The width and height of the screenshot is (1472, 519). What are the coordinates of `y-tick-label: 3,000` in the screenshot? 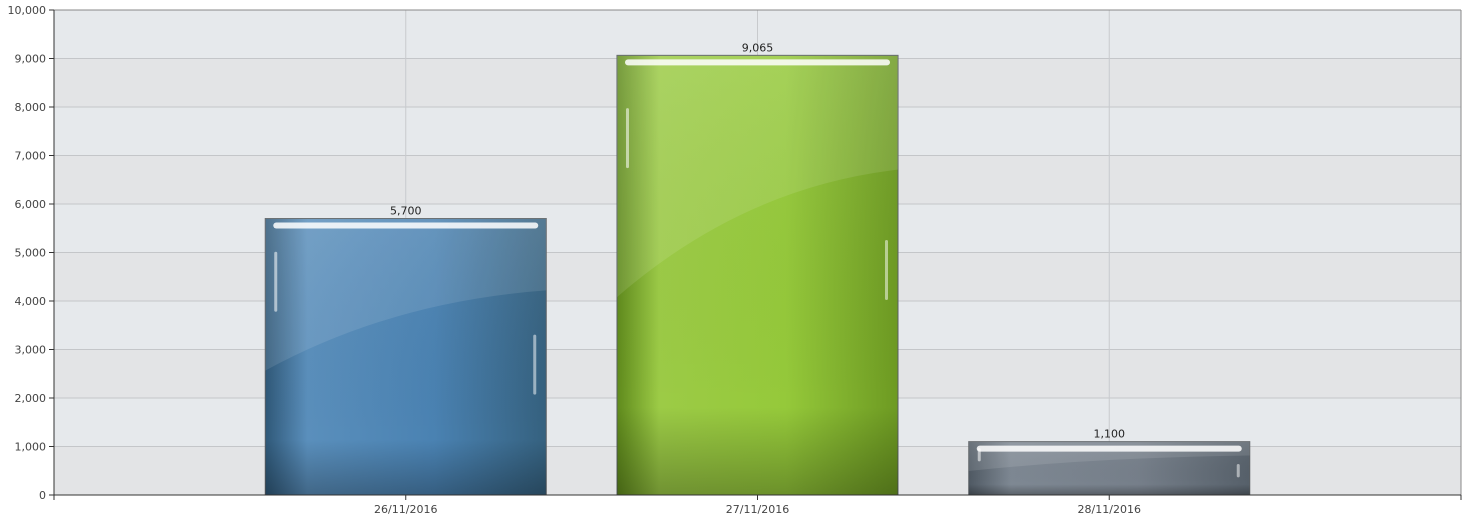 It's located at (31, 350).